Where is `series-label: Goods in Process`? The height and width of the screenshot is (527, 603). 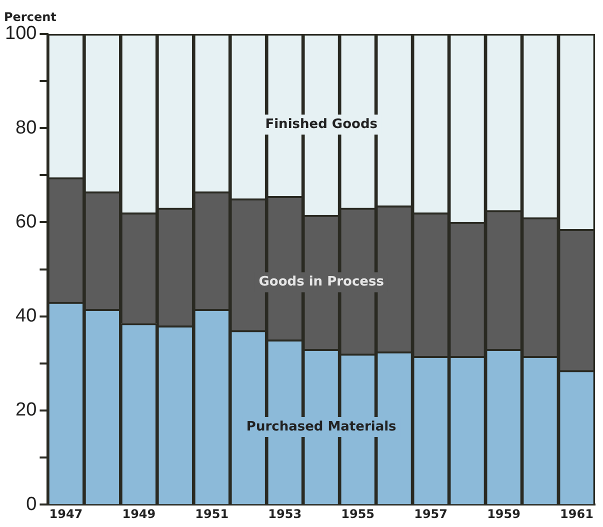
series-label: Goods in Process is located at coordinates (321, 282).